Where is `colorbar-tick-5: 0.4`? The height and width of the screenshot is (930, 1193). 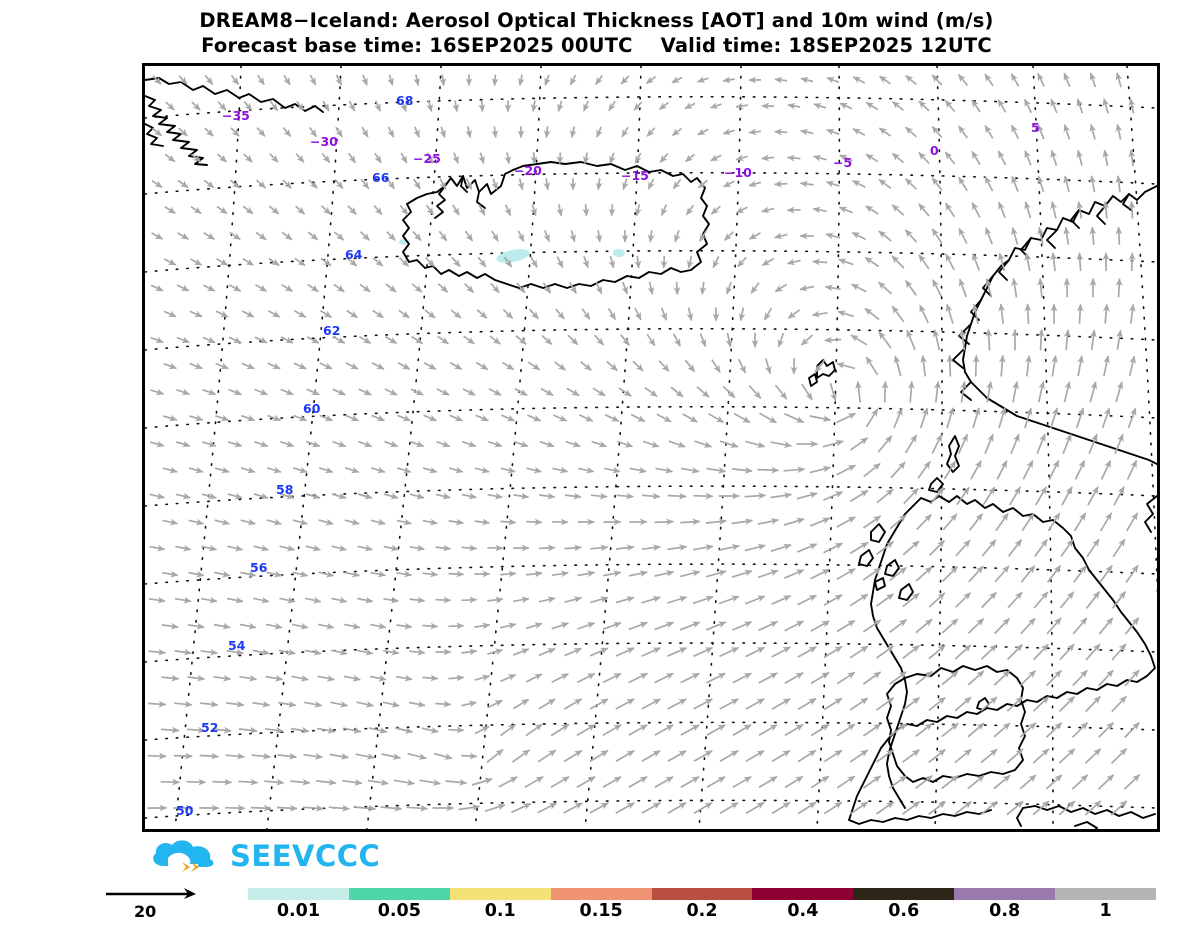 colorbar-tick-5: 0.4 is located at coordinates (803, 911).